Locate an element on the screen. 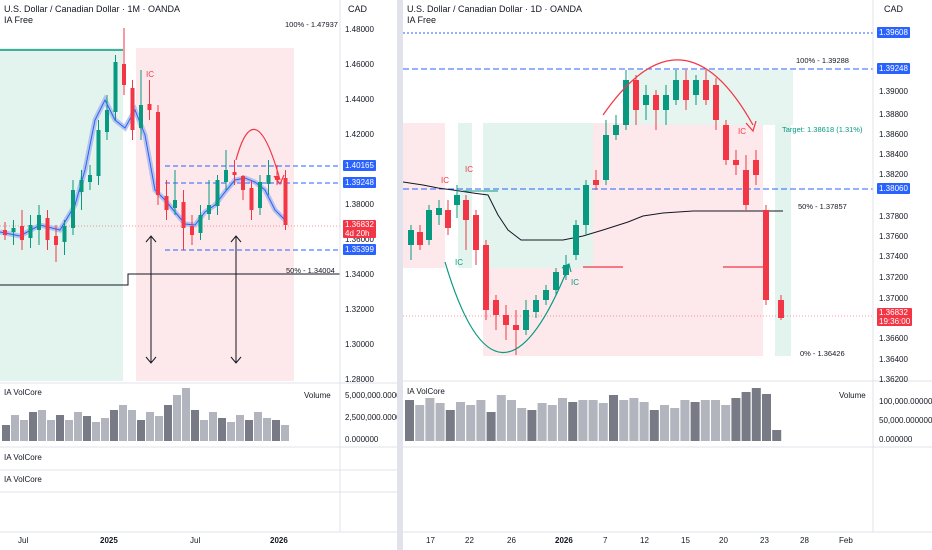 The height and width of the screenshot is (550, 932). y-tick: 1.37800 is located at coordinates (893, 216).